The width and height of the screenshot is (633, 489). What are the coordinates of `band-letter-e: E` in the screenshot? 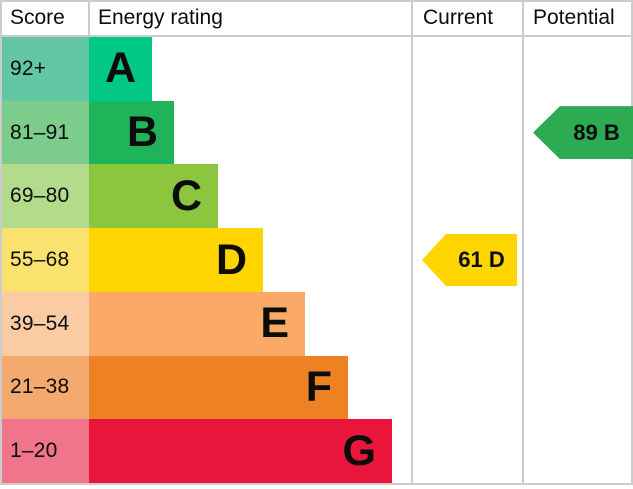 It's located at (274, 323).